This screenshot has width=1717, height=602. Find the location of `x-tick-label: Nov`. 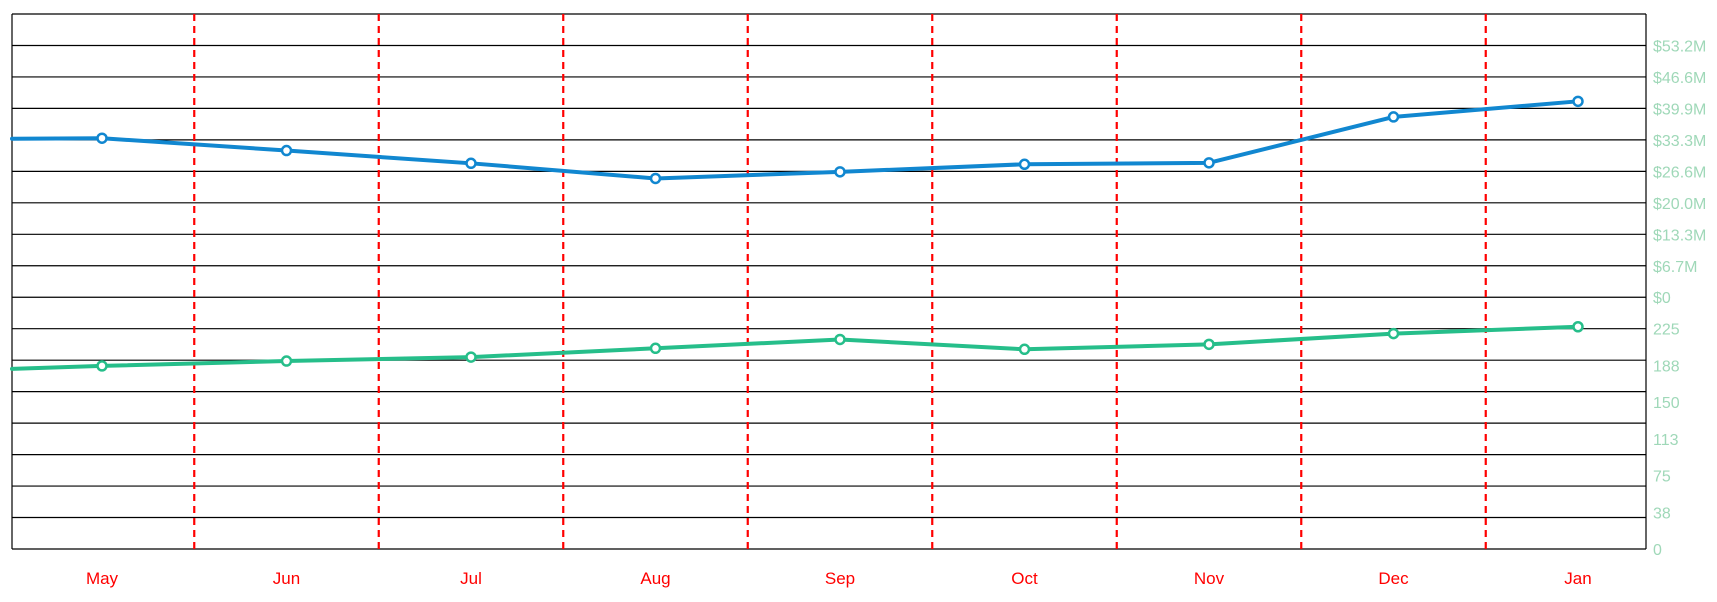

x-tick-label: Nov is located at coordinates (1209, 578).